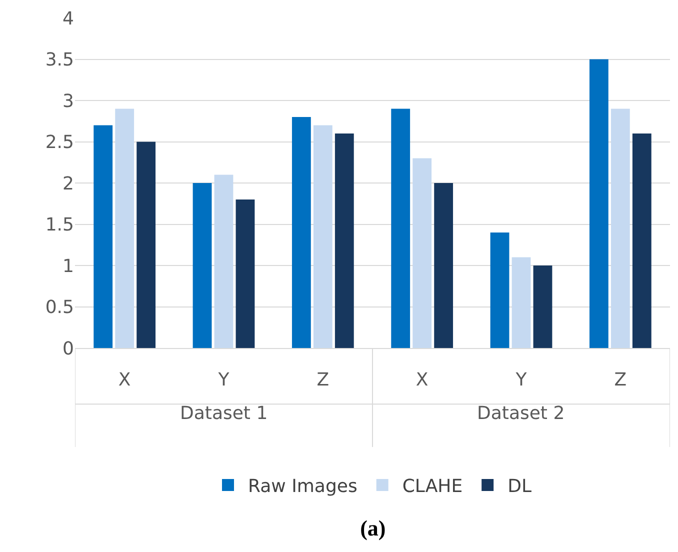 The height and width of the screenshot is (552, 678). What do you see at coordinates (303, 487) in the screenshot?
I see `legend-label: Raw Images` at bounding box center [303, 487].